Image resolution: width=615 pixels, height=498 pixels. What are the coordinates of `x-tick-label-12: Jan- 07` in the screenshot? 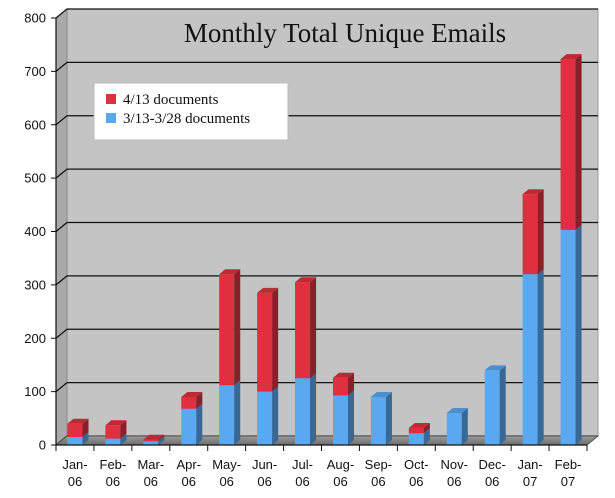 It's located at (529, 473).